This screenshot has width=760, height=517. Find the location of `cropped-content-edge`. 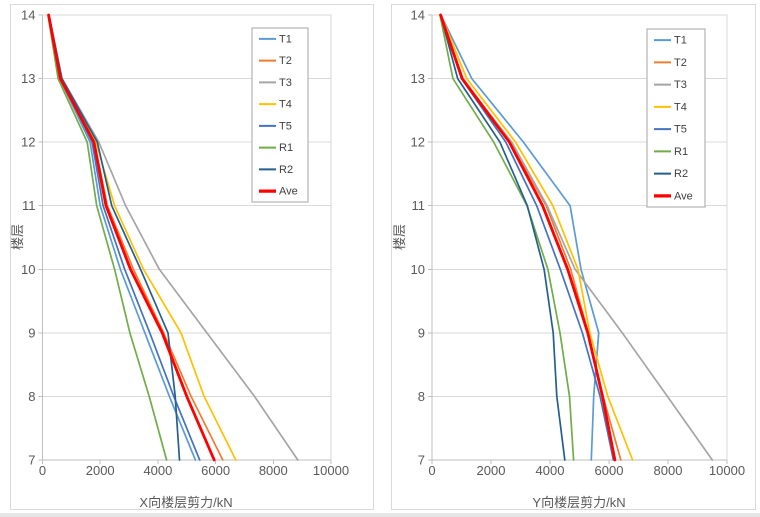

cropped-content-edge is located at coordinates (380, 515).